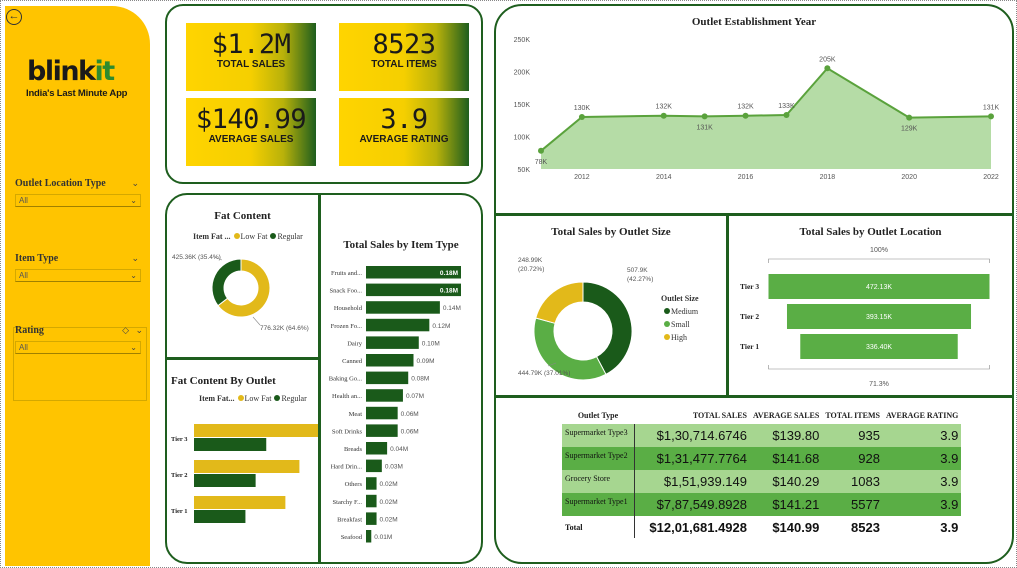 Image resolution: width=1017 pixels, height=568 pixels. I want to click on column-header: Outlet Type, so click(598, 415).